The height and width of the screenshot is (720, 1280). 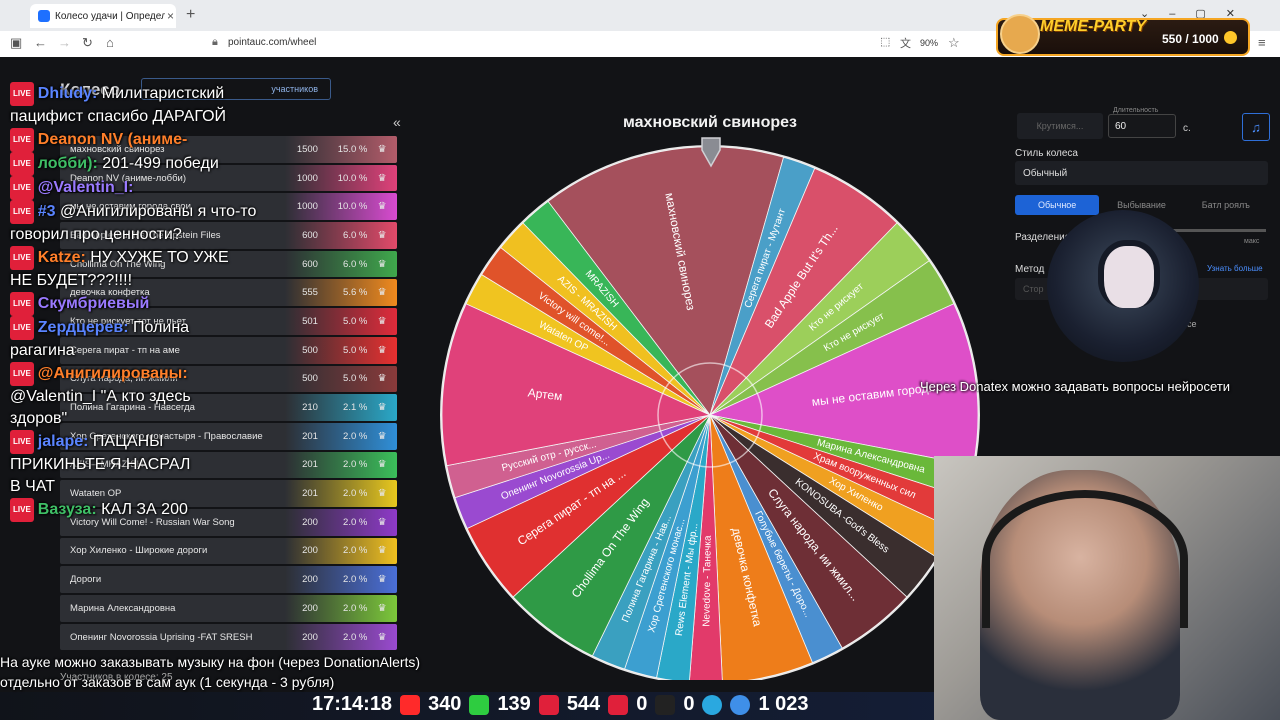 What do you see at coordinates (689, 704) in the screenshot?
I see `rutube-viewers: 0` at bounding box center [689, 704].